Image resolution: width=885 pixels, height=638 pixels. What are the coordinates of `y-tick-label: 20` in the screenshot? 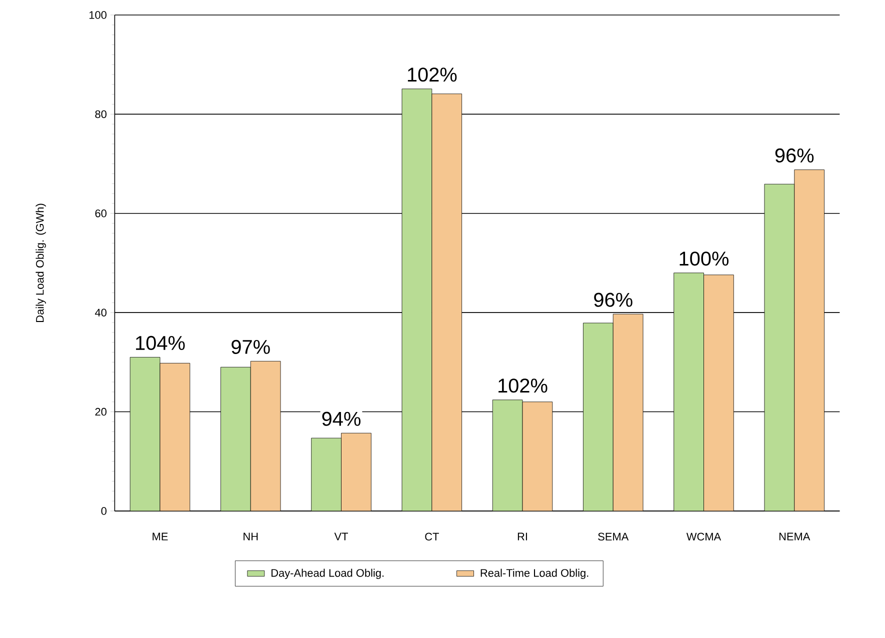 It's located at (100, 412).